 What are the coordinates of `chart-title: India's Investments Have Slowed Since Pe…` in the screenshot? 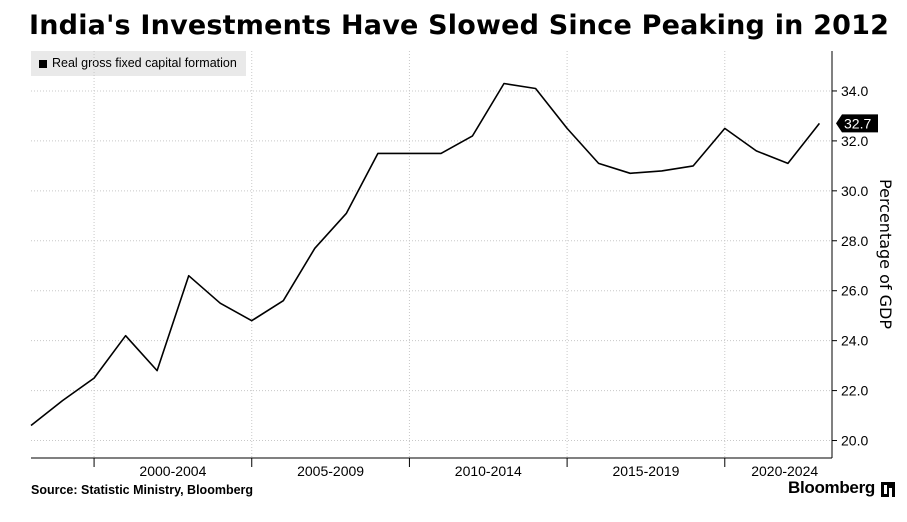 It's located at (459, 25).